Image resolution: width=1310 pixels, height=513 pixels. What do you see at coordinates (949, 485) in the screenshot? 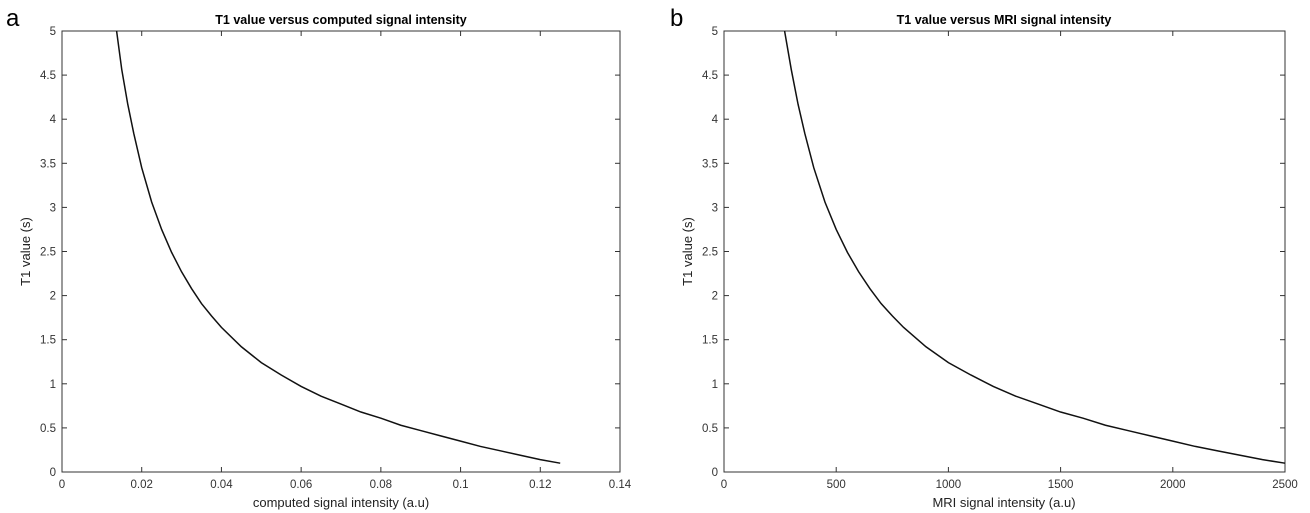
I see `panel-b-xtick-label: 1000` at bounding box center [949, 485].